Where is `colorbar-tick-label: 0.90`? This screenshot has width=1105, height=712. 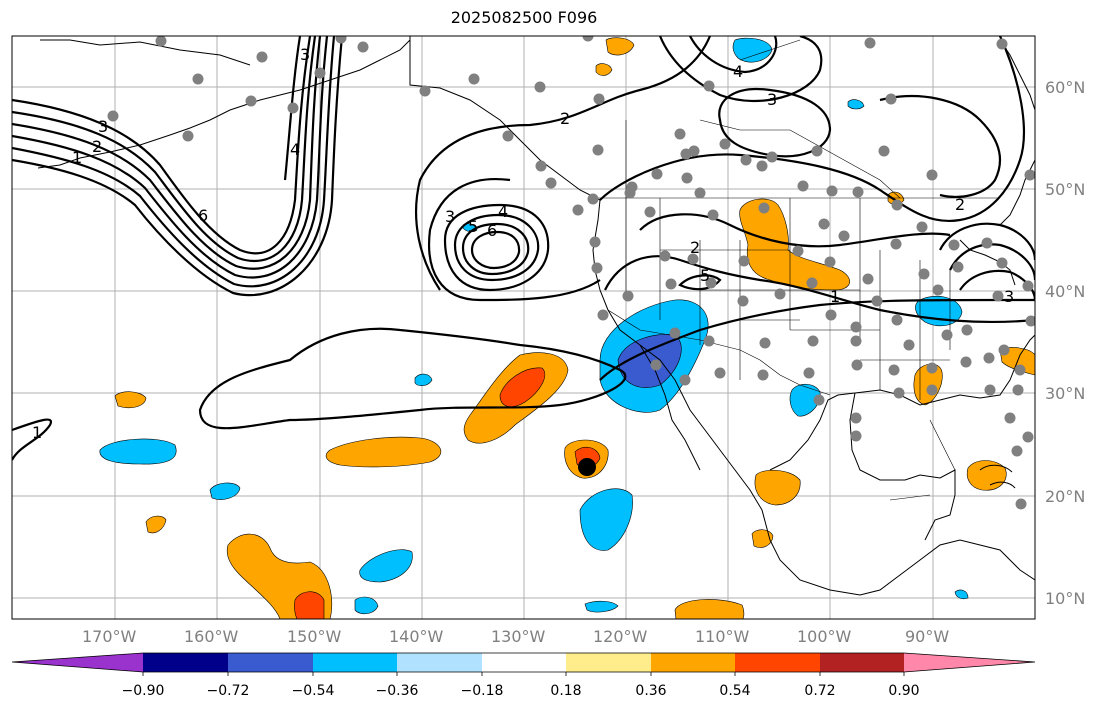 colorbar-tick-label: 0.90 is located at coordinates (904, 691).